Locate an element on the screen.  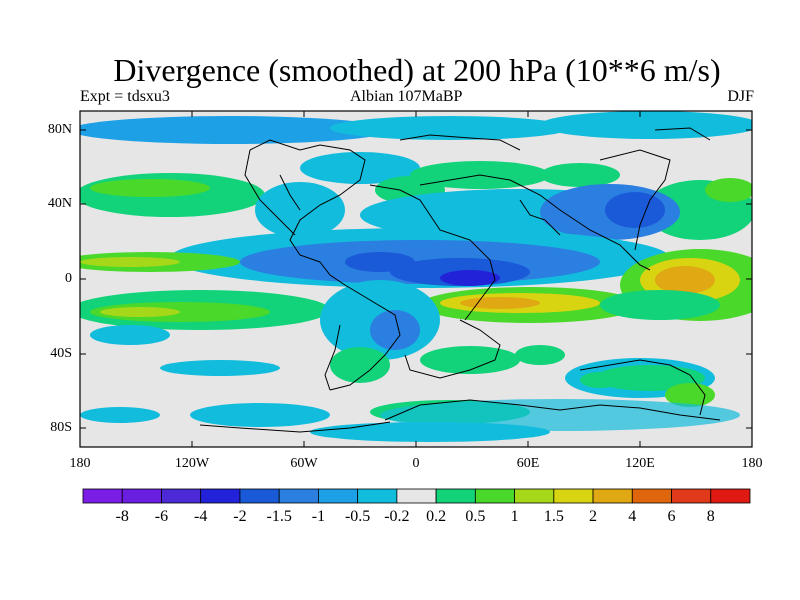
period-label: Albian 107MaBP is located at coordinates (406, 96).